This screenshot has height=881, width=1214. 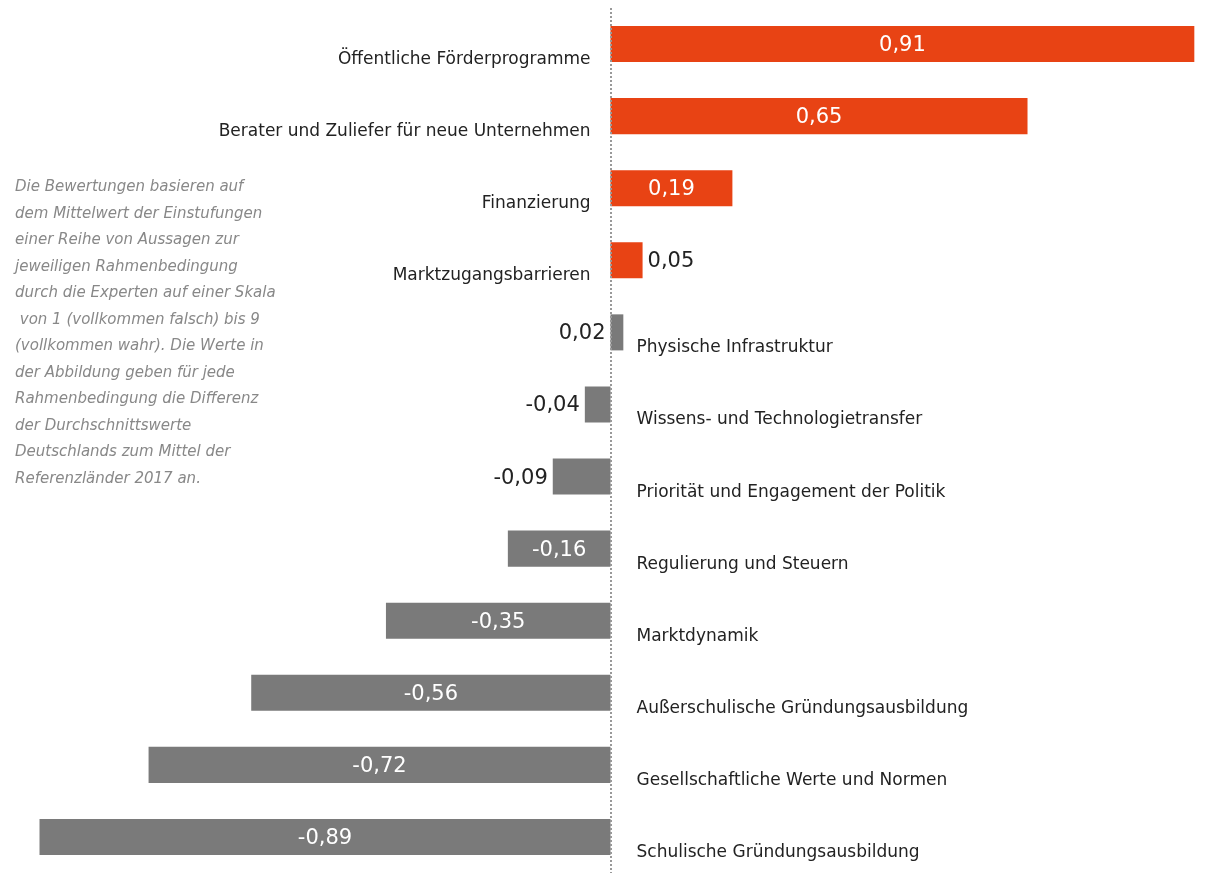 What do you see at coordinates (404, 130) in the screenshot?
I see `y-tick-label: Berater und Zuliefer für neue Unternehmen` at bounding box center [404, 130].